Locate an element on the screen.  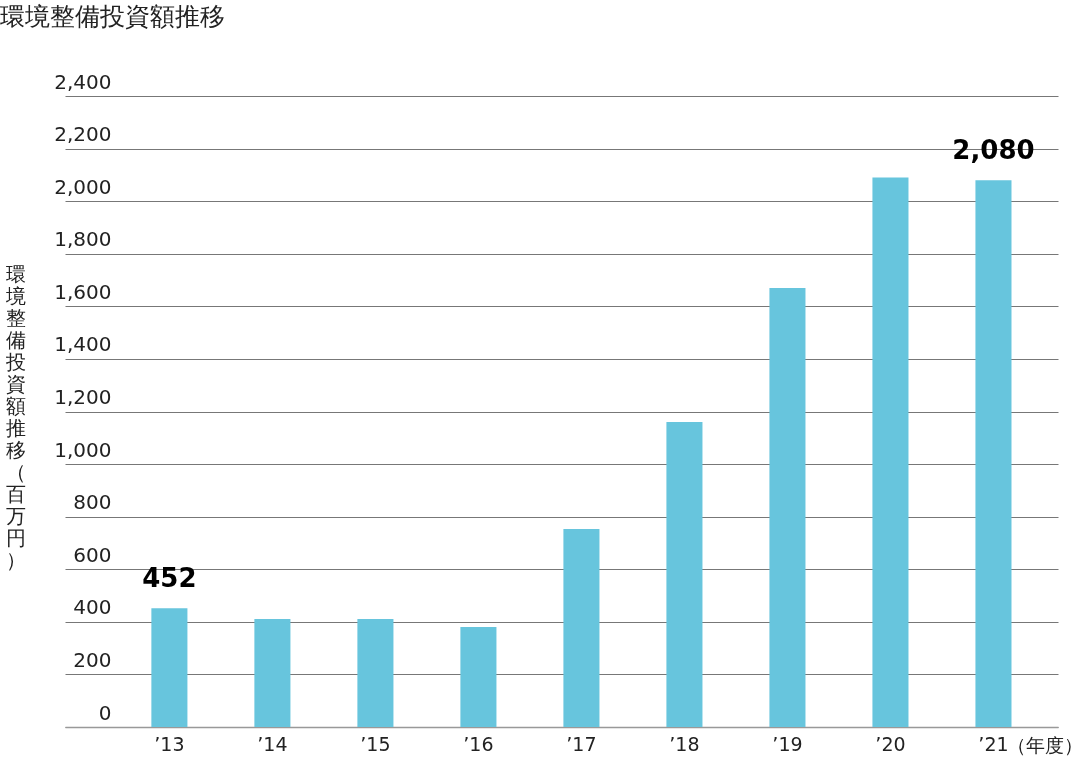
y-tick-label: 200 is located at coordinates (92, 659).